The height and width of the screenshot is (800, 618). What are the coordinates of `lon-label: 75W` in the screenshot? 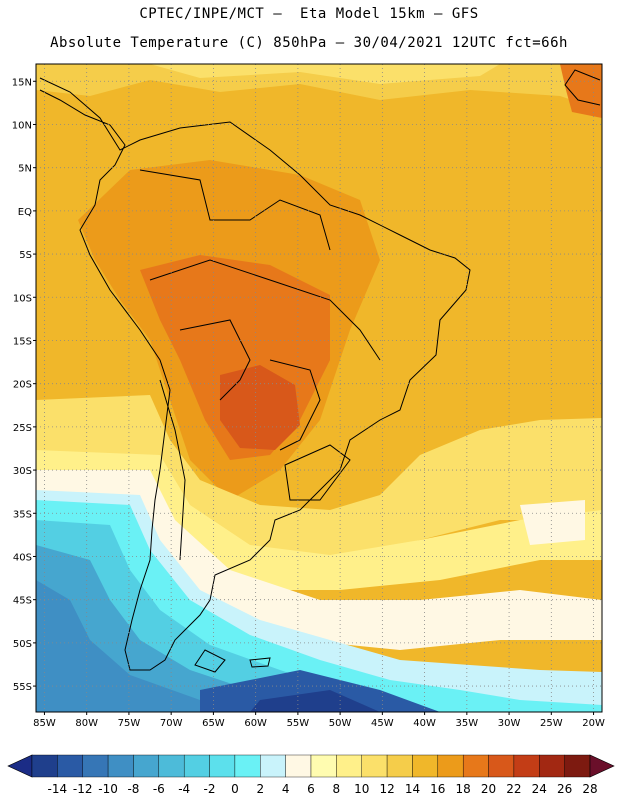 It's located at (129, 723).